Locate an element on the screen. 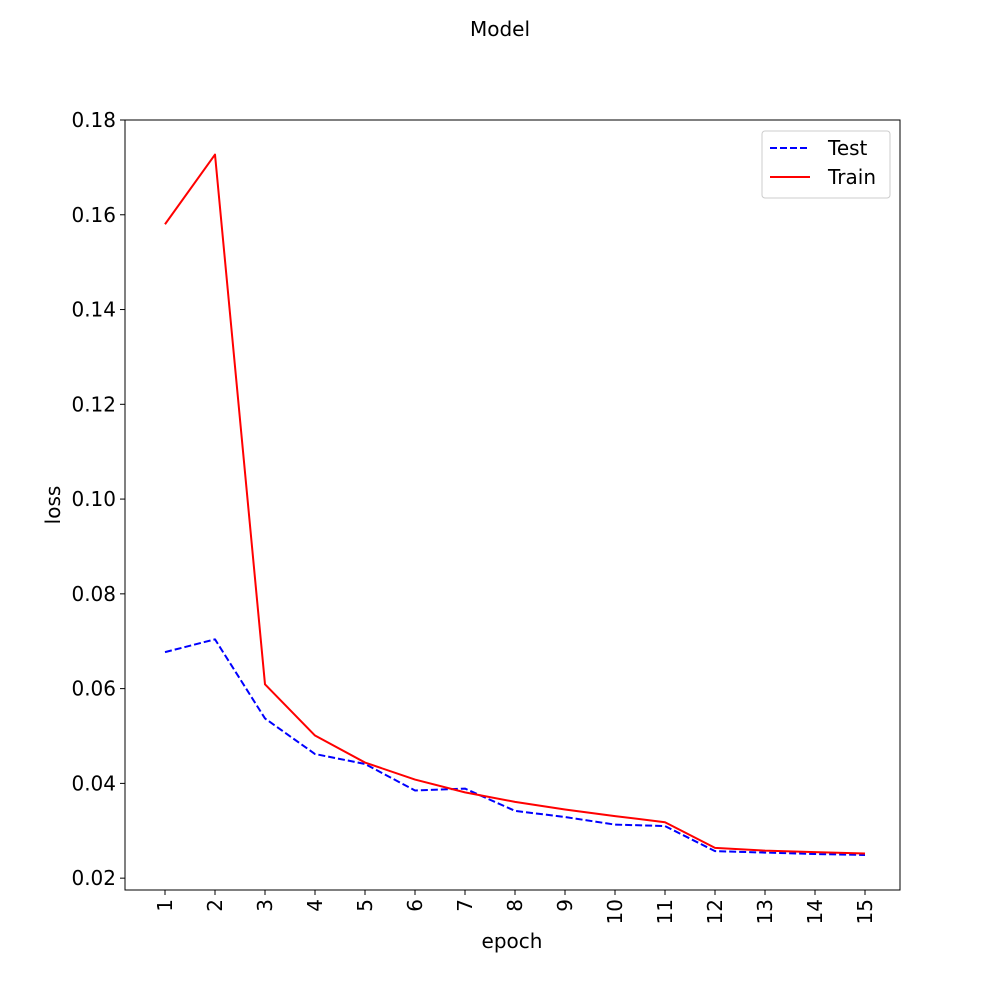  legend-label-test: Test is located at coordinates (847, 148).